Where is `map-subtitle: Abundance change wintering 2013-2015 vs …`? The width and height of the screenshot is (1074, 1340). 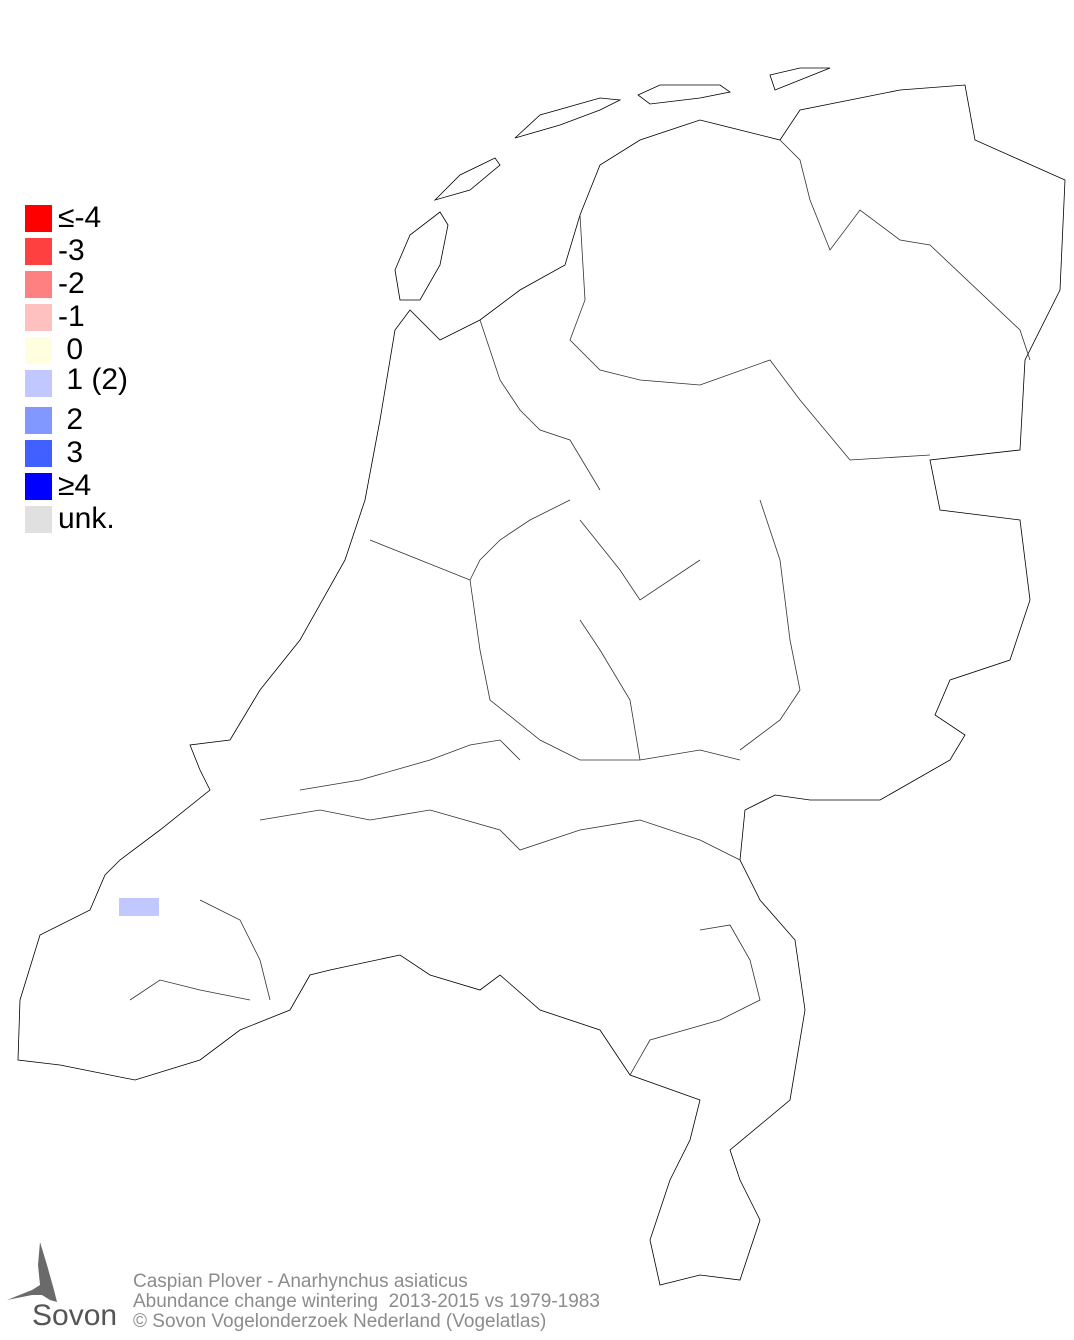
map-subtitle: Abundance change wintering 2013-2015 vs … is located at coordinates (366, 1301).